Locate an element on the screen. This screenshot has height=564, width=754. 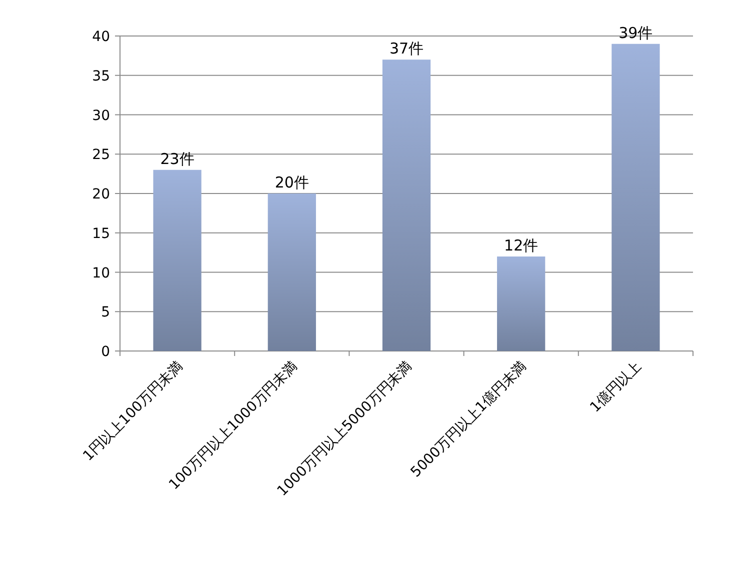
y-tick-label: 20 is located at coordinates (101, 194).